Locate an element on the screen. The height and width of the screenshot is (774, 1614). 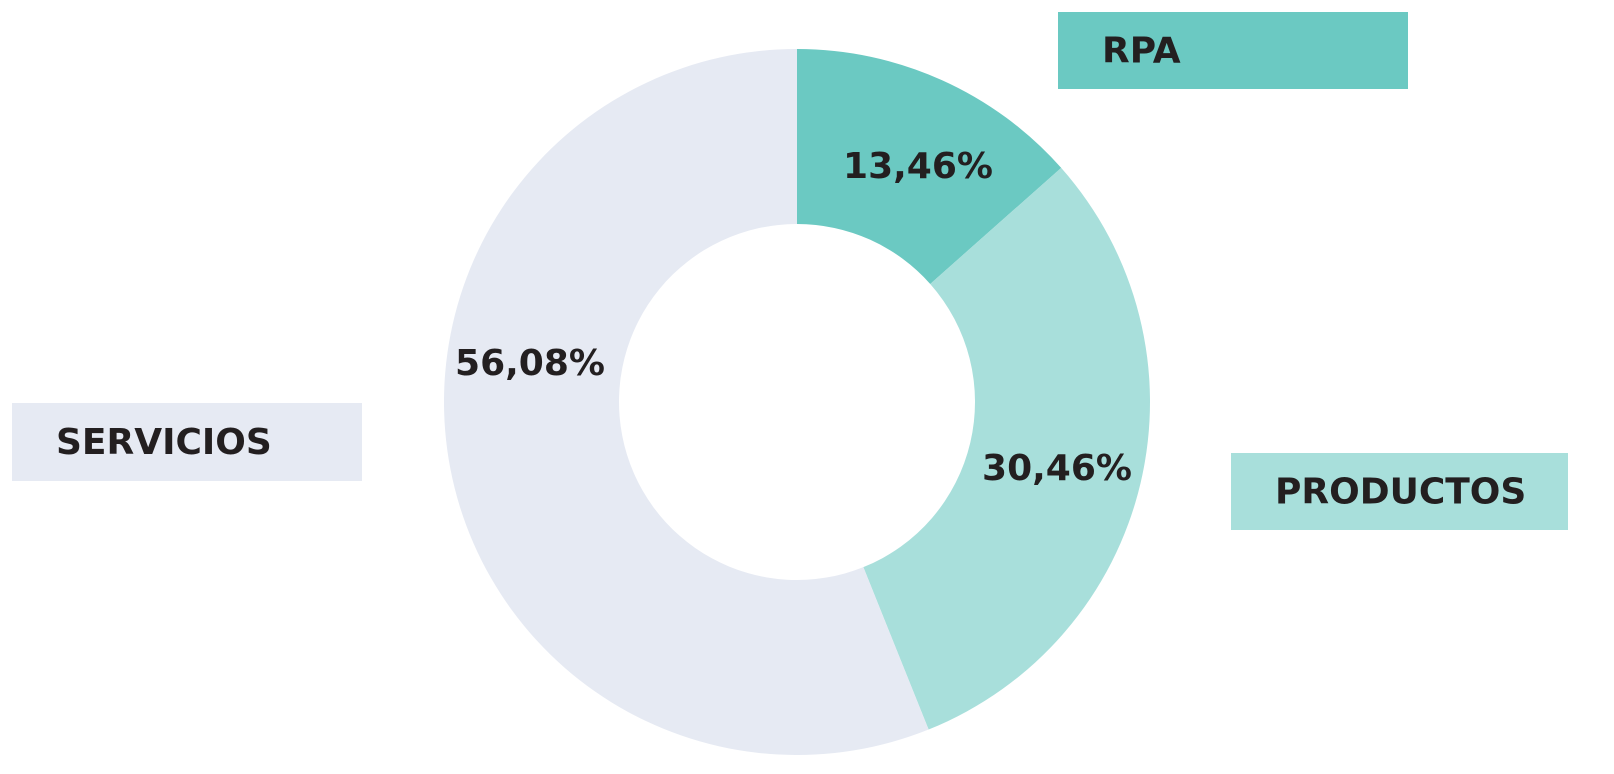
data-label: 13,46% is located at coordinates (918, 166).